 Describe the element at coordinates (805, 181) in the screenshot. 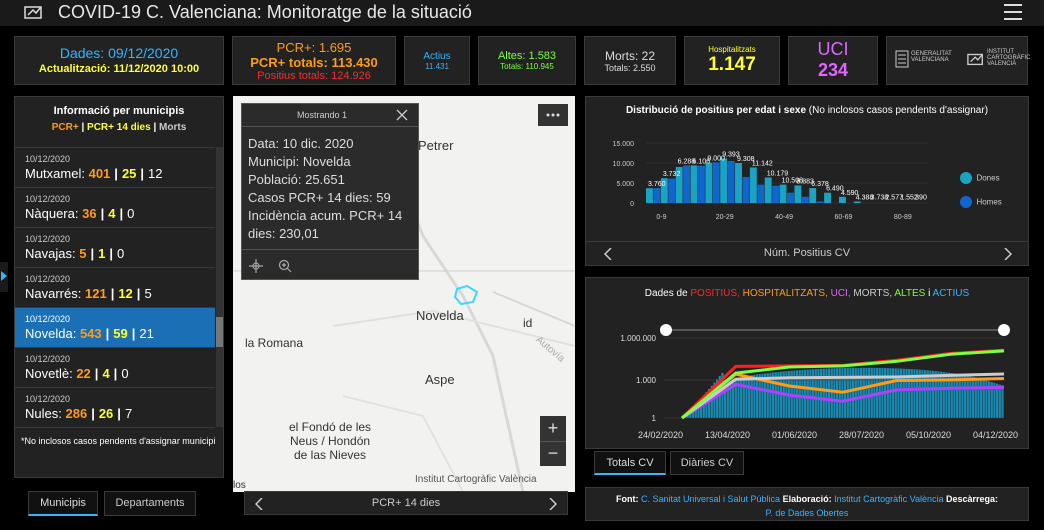

I see `data-label: 8.883` at that location.